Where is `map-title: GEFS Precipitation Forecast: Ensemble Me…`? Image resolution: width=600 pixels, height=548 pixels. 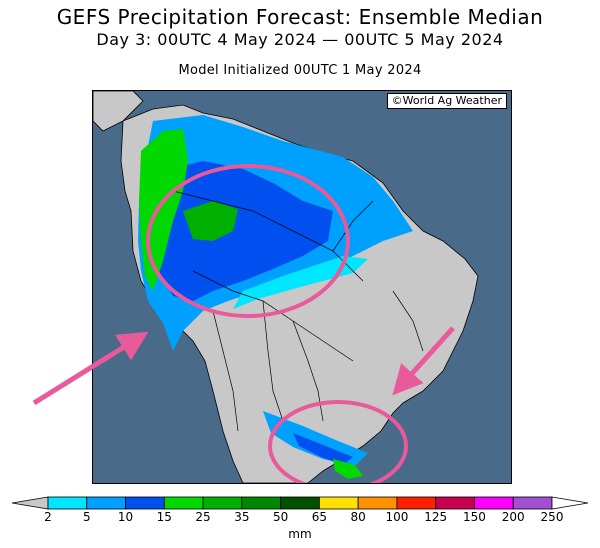
map-title: GEFS Precipitation Forecast: Ensemble Me… is located at coordinates (300, 17).